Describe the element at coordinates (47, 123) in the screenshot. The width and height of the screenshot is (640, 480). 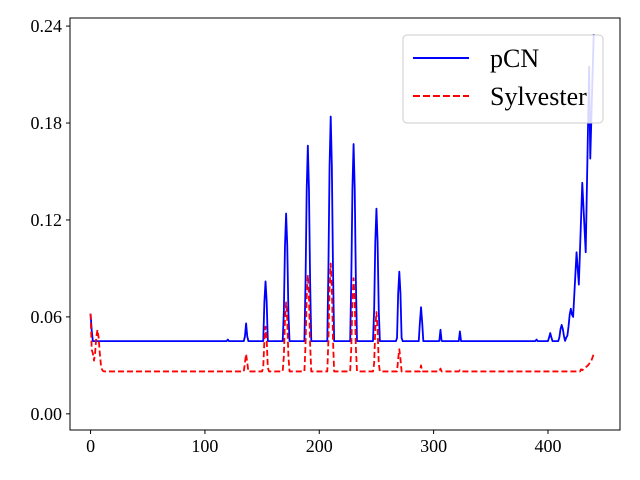
I see `y-tick-label: 0.18` at that location.